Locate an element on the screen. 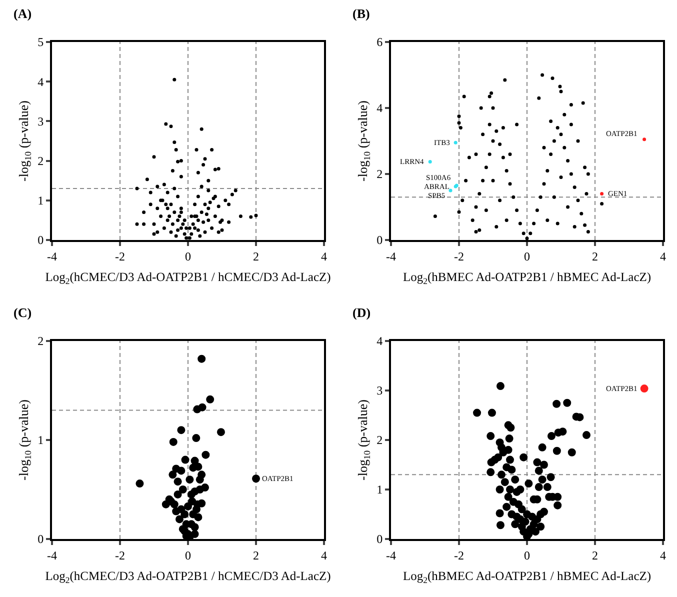  chart-title: (C) is located at coordinates (23, 312).